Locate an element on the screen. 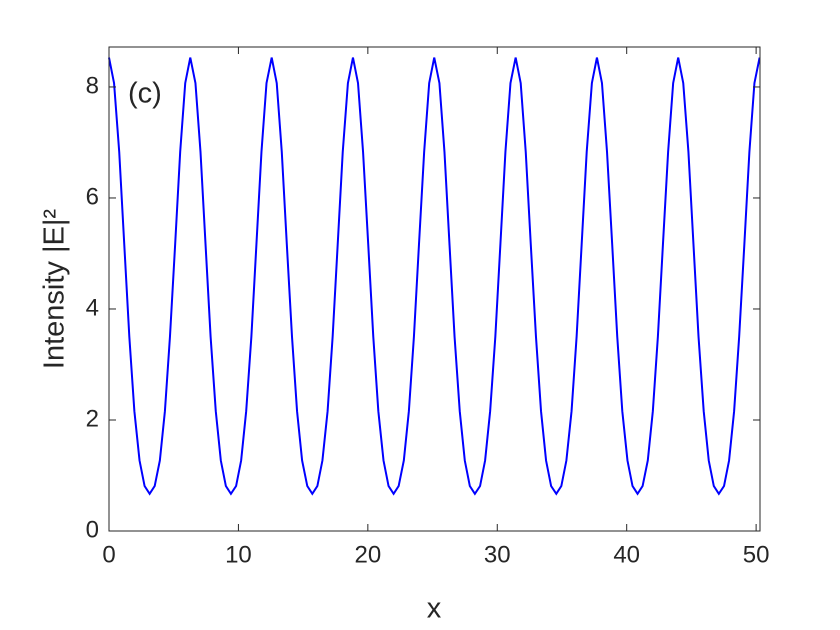  x-tick-label: 30 is located at coordinates (497, 554).